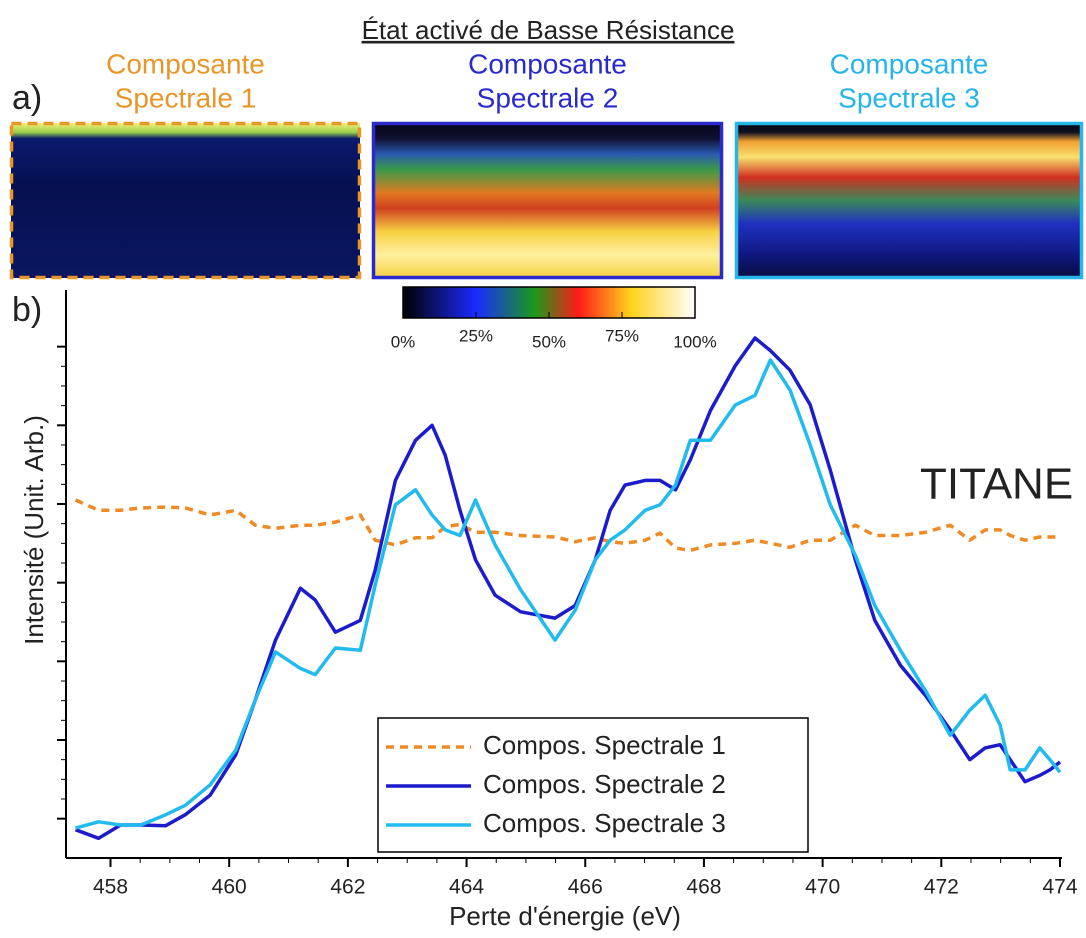  I want to click on colorbar-label: 25%, so click(476, 335).